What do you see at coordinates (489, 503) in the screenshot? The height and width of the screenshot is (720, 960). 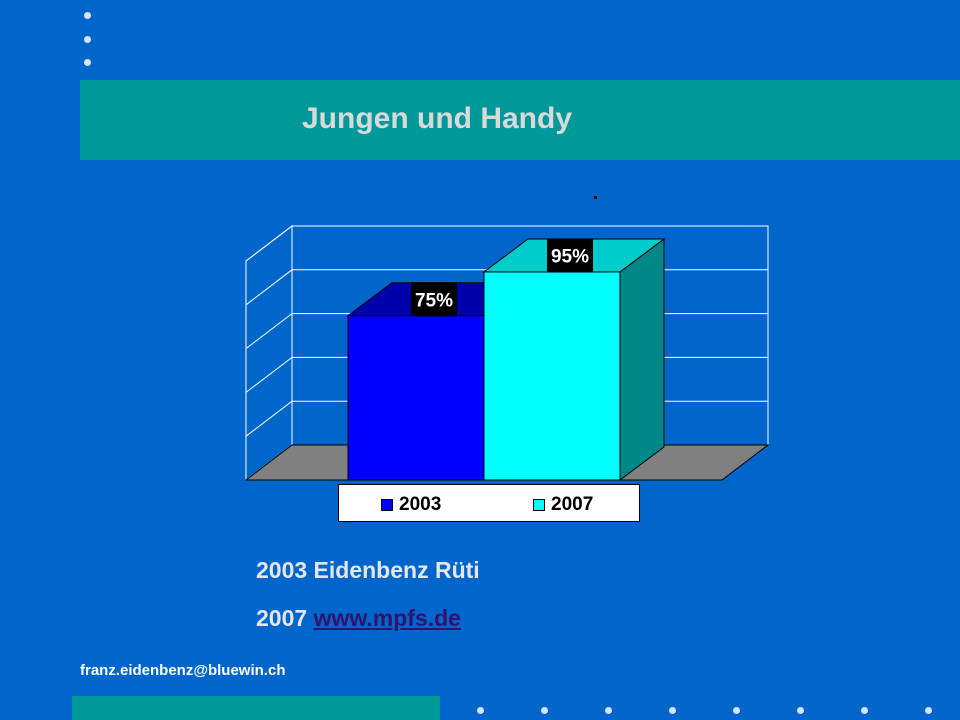 I see `chart-legend: 2003 2007` at bounding box center [489, 503].